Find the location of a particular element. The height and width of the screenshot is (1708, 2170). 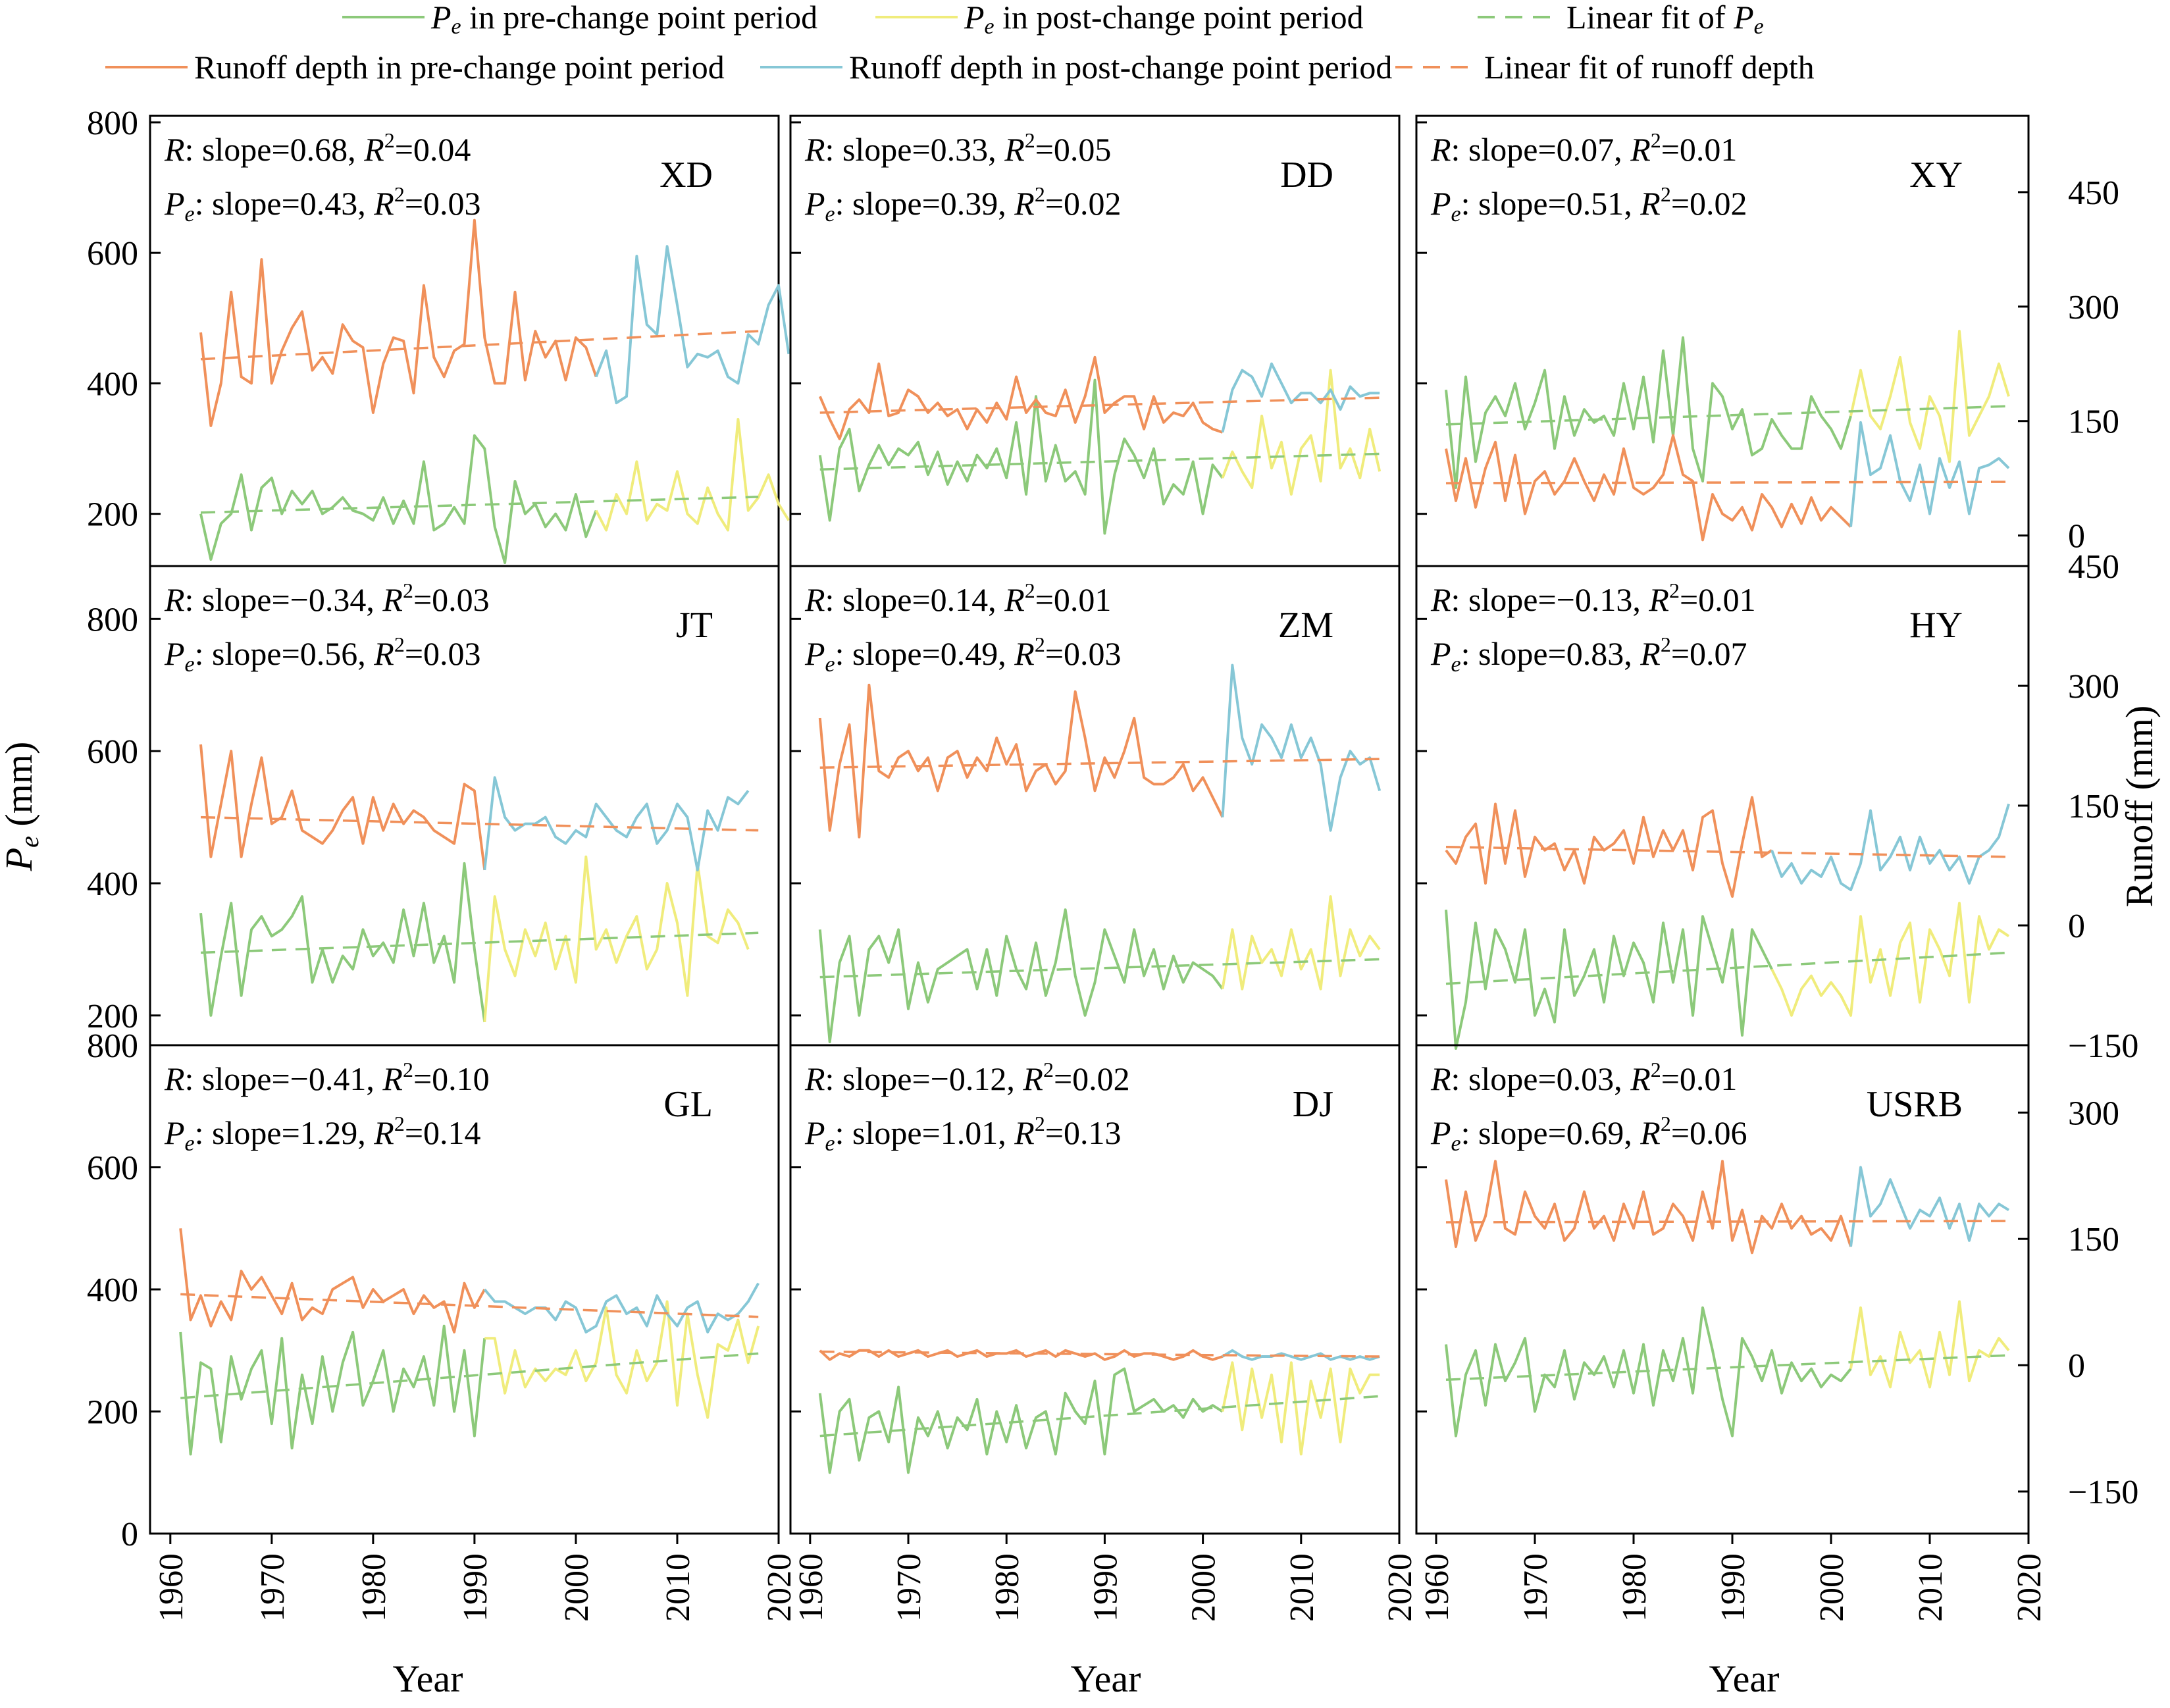

station-label: DJ is located at coordinates (1313, 1104).